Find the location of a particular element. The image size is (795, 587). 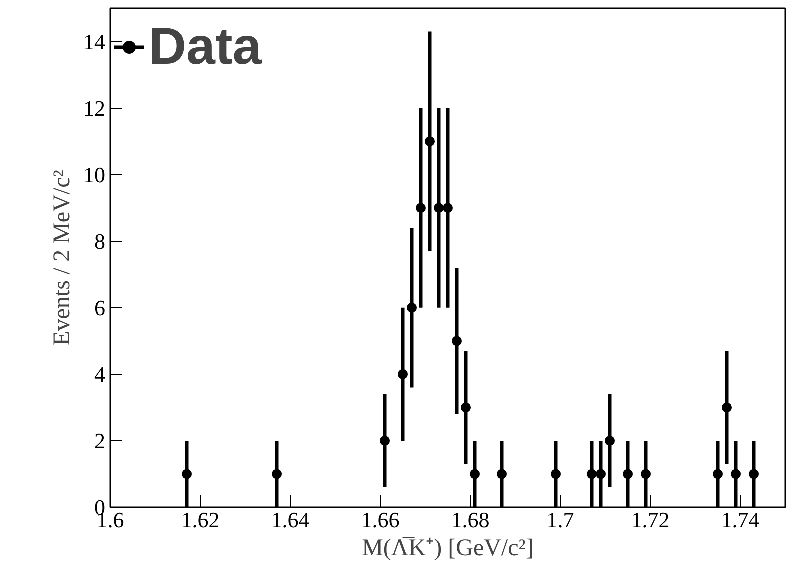

x-tick-label: 1.72 is located at coordinates (650, 520).